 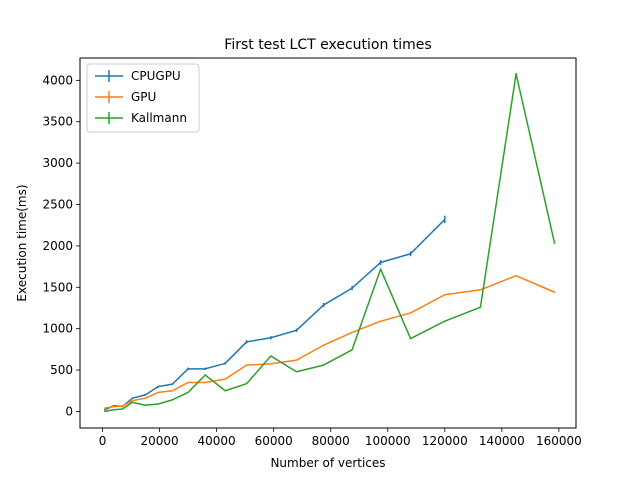 What do you see at coordinates (57, 163) in the screenshot?
I see `y-tick-label: 3000` at bounding box center [57, 163].